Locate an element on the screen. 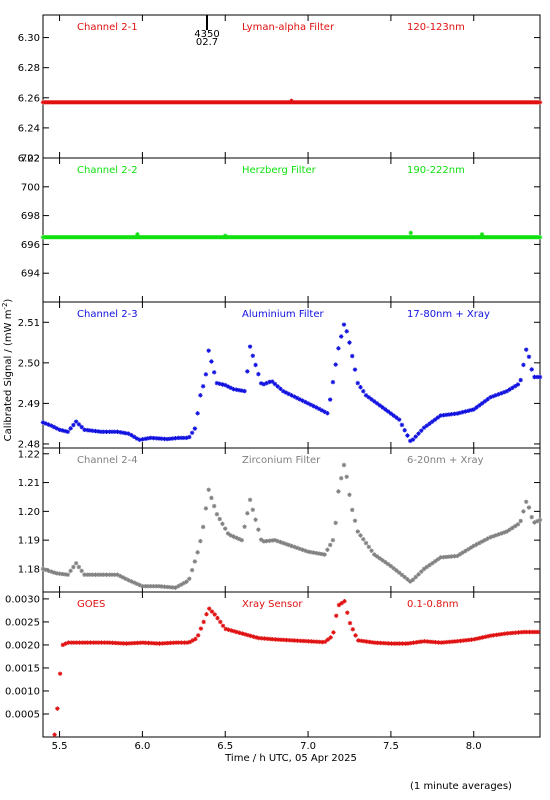 The width and height of the screenshot is (550, 800). y-tick-label: 6.26 is located at coordinates (29, 98).